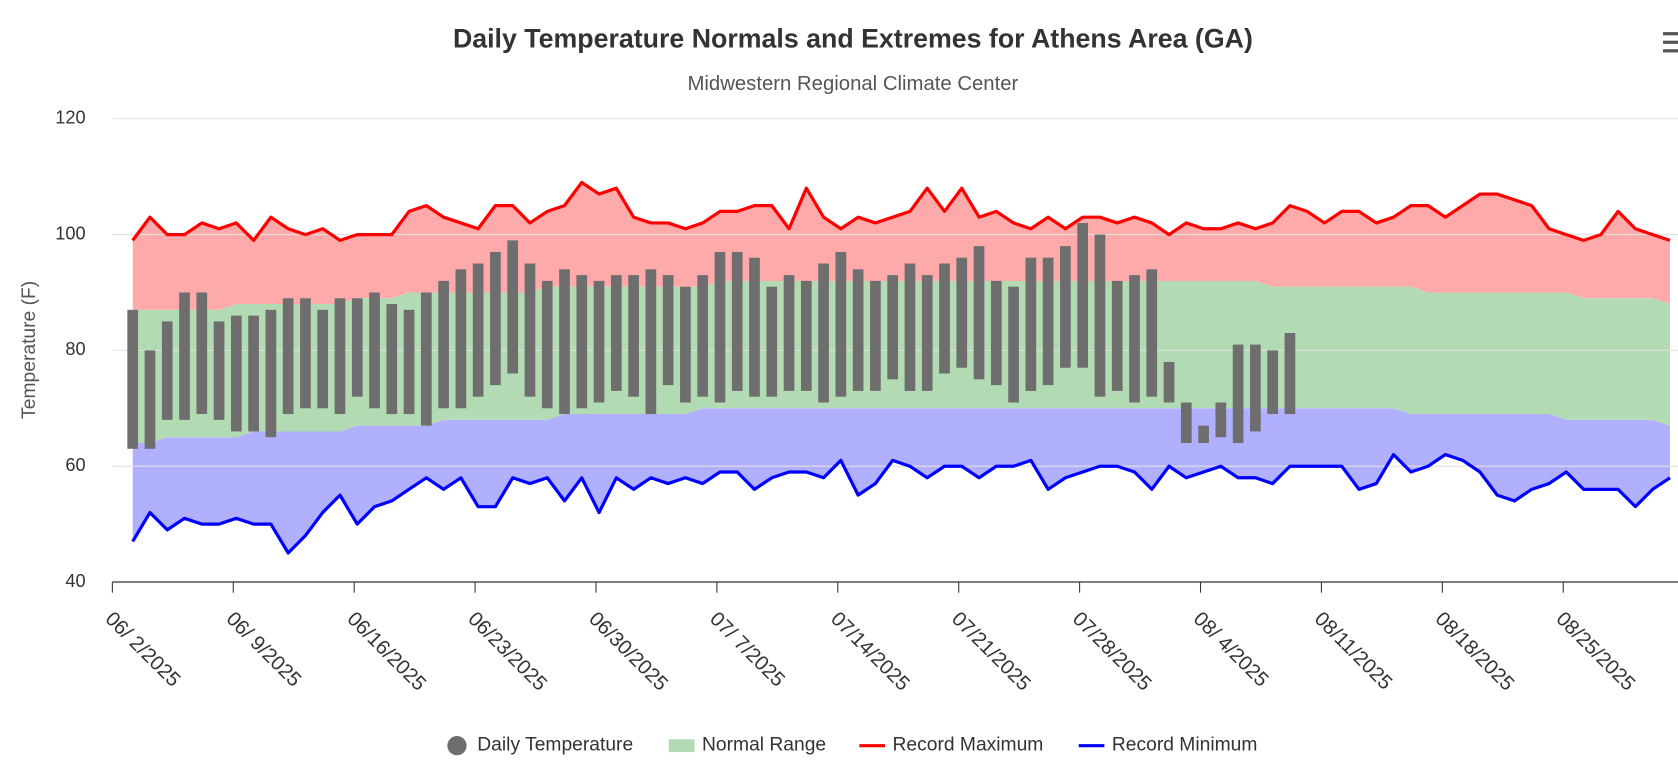 This screenshot has height=766, width=1678. Describe the element at coordinates (75, 349) in the screenshot. I see `y-tick-label: 80` at that location.